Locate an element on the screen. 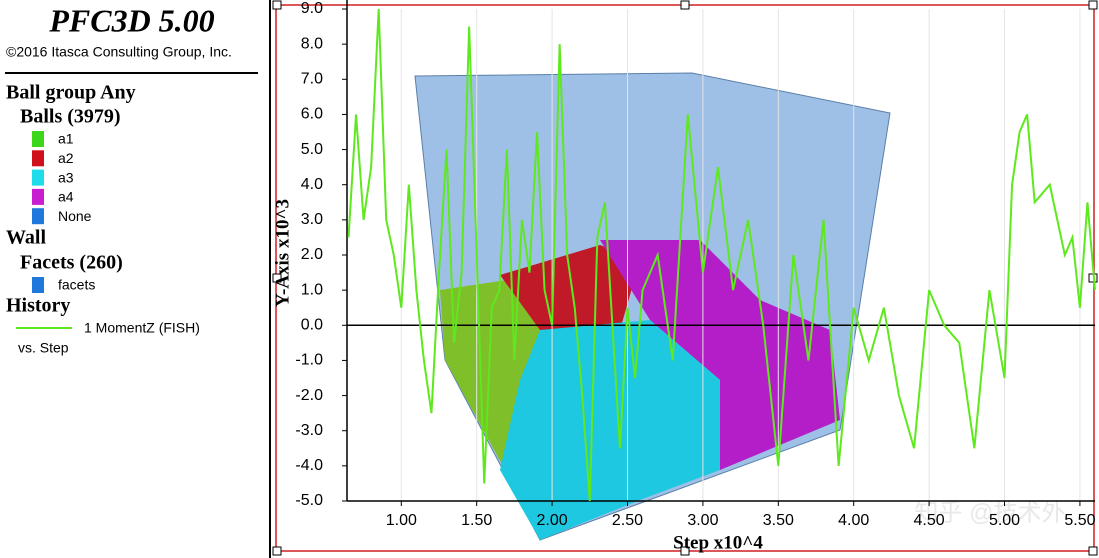 The height and width of the screenshot is (558, 1099). legend-label: facets is located at coordinates (76, 285).